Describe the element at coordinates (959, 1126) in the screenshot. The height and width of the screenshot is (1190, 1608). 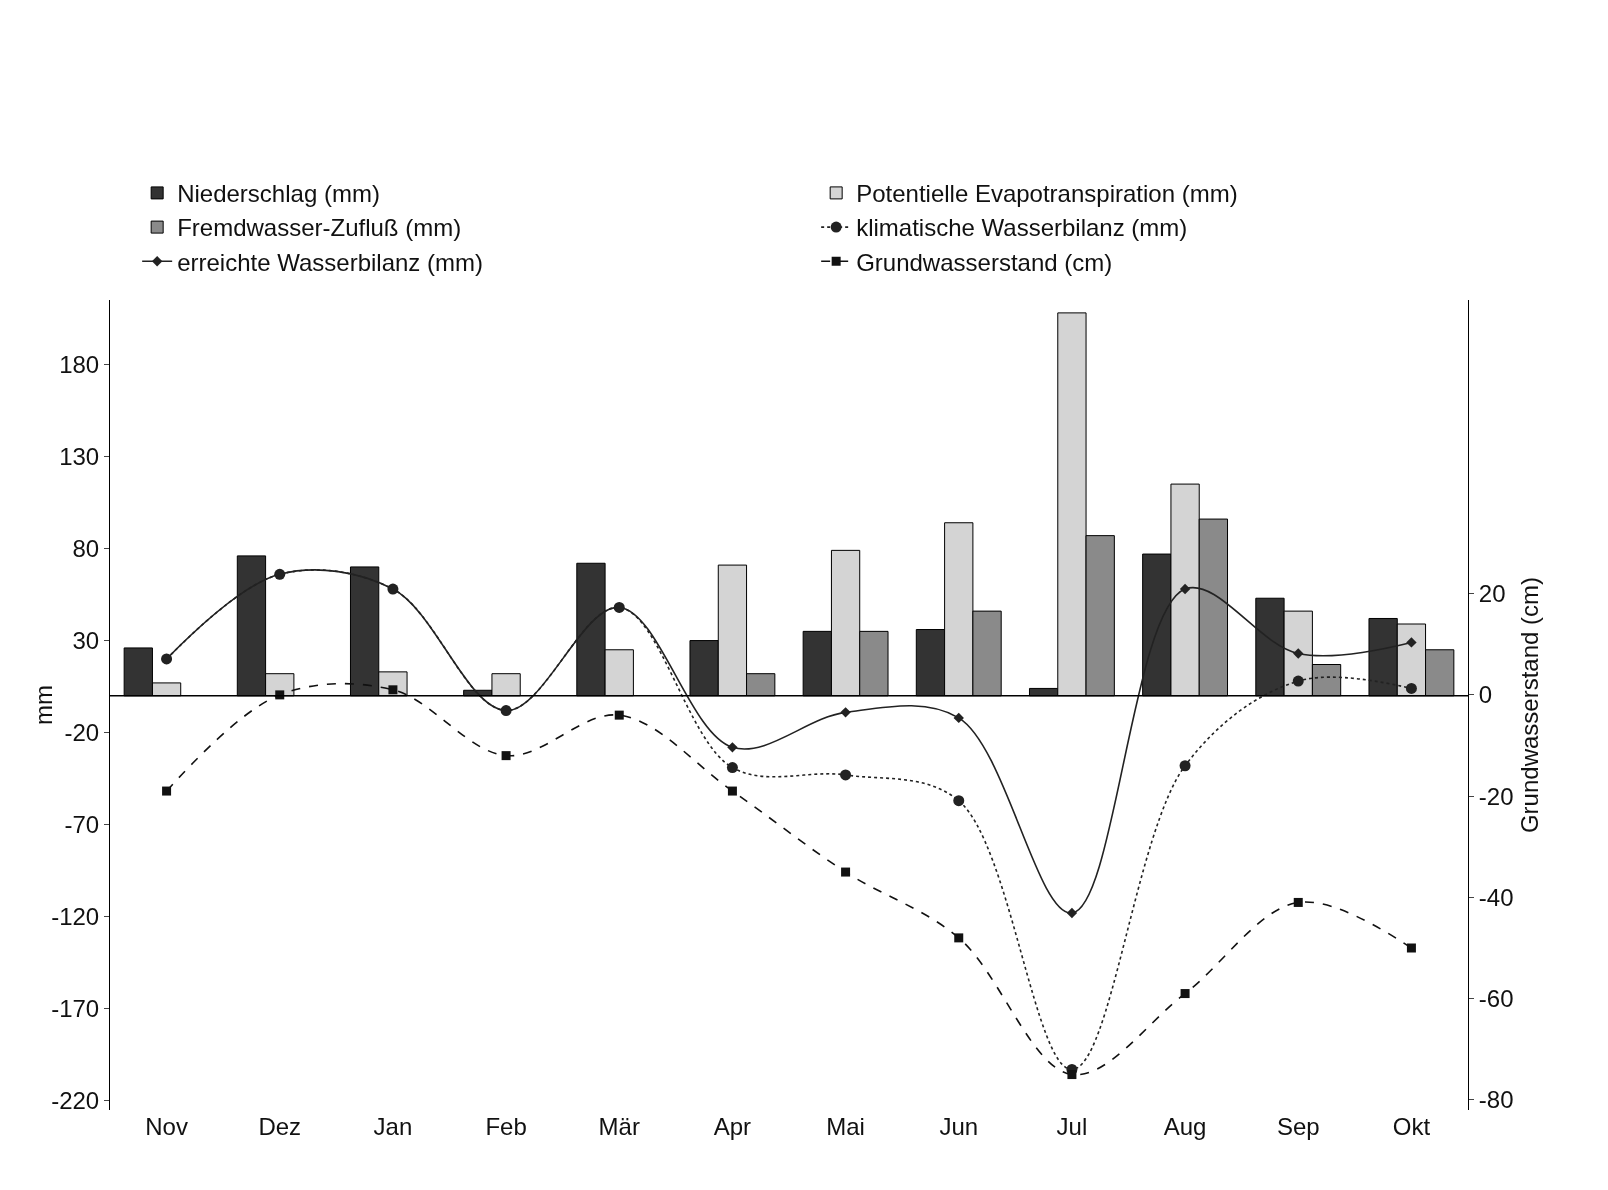
I see `x-tick-label: Jun` at that location.